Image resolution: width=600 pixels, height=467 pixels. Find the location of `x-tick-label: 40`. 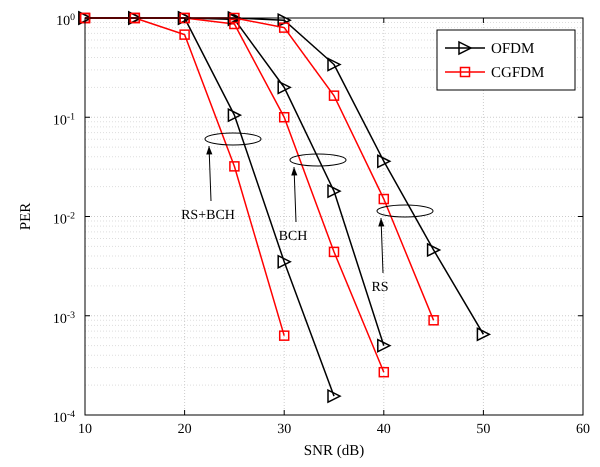

x-tick-label: 40 is located at coordinates (383, 429).